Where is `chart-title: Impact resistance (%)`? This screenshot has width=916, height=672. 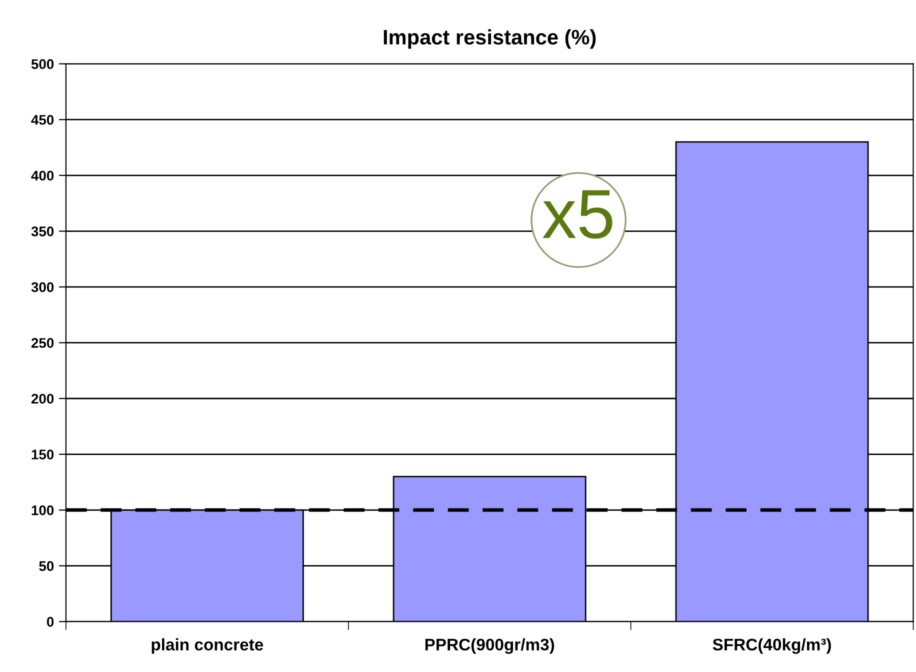
chart-title: Impact resistance (%) is located at coordinates (490, 39).